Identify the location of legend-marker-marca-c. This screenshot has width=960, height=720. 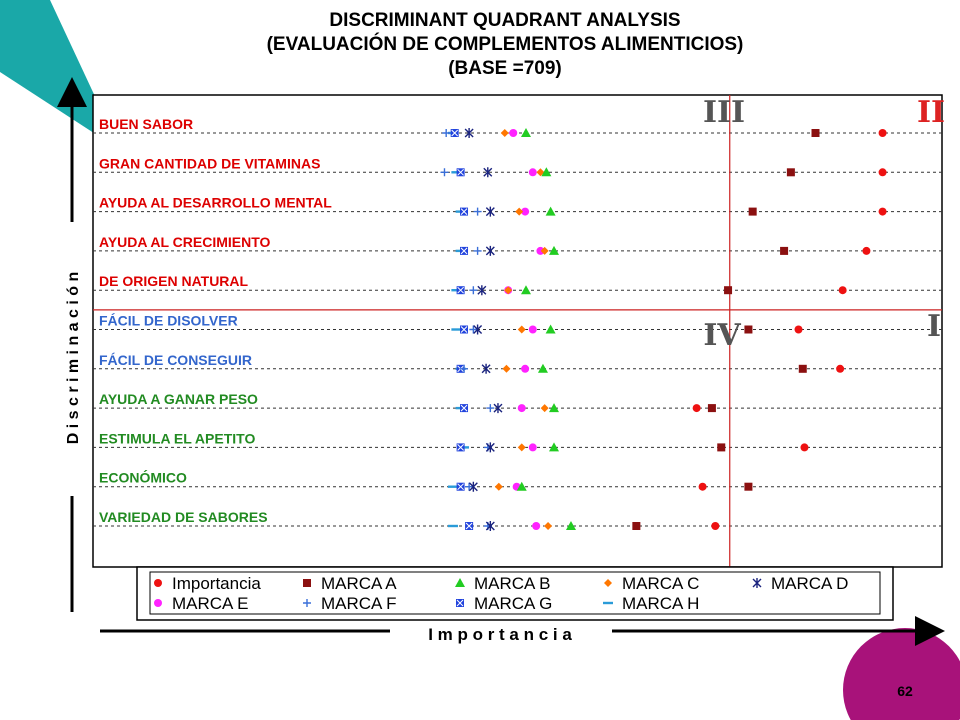
(608, 583).